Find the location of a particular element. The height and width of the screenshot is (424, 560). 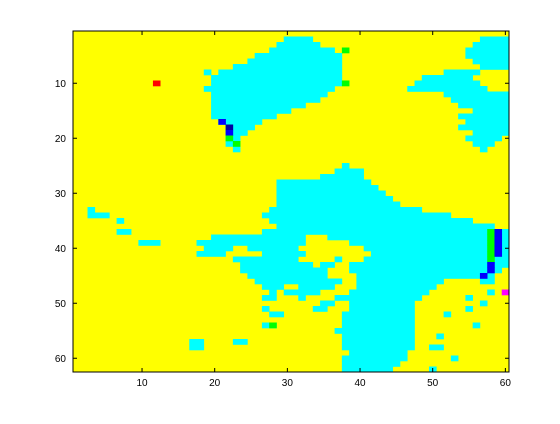

heatmap-cell-darkblue is located at coordinates (229, 127).